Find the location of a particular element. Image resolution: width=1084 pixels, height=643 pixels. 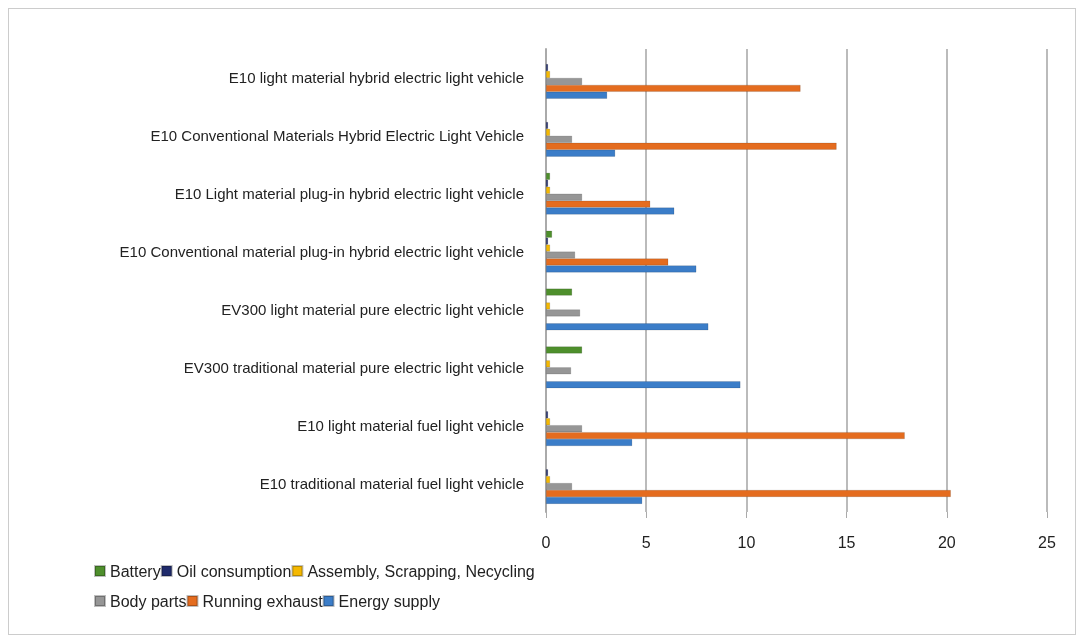

x-tick-label: 20 is located at coordinates (946, 542).